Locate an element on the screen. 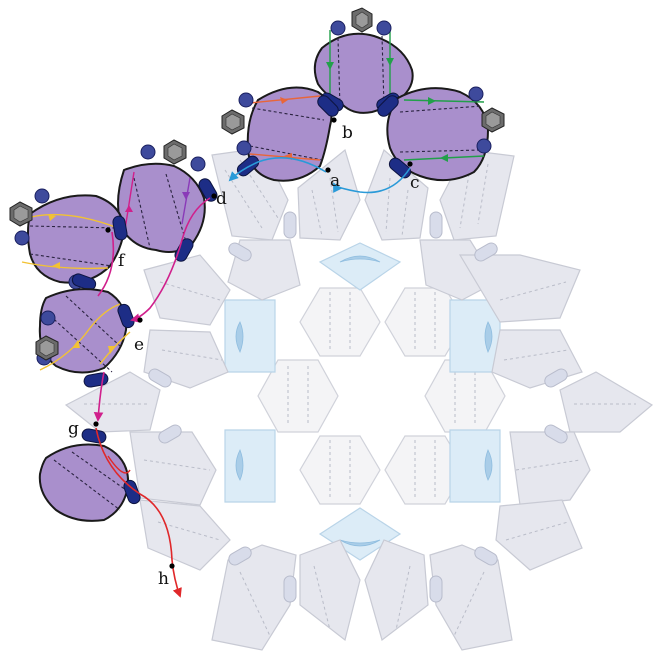  arrow-c-to-a is located at coordinates (372, 180).